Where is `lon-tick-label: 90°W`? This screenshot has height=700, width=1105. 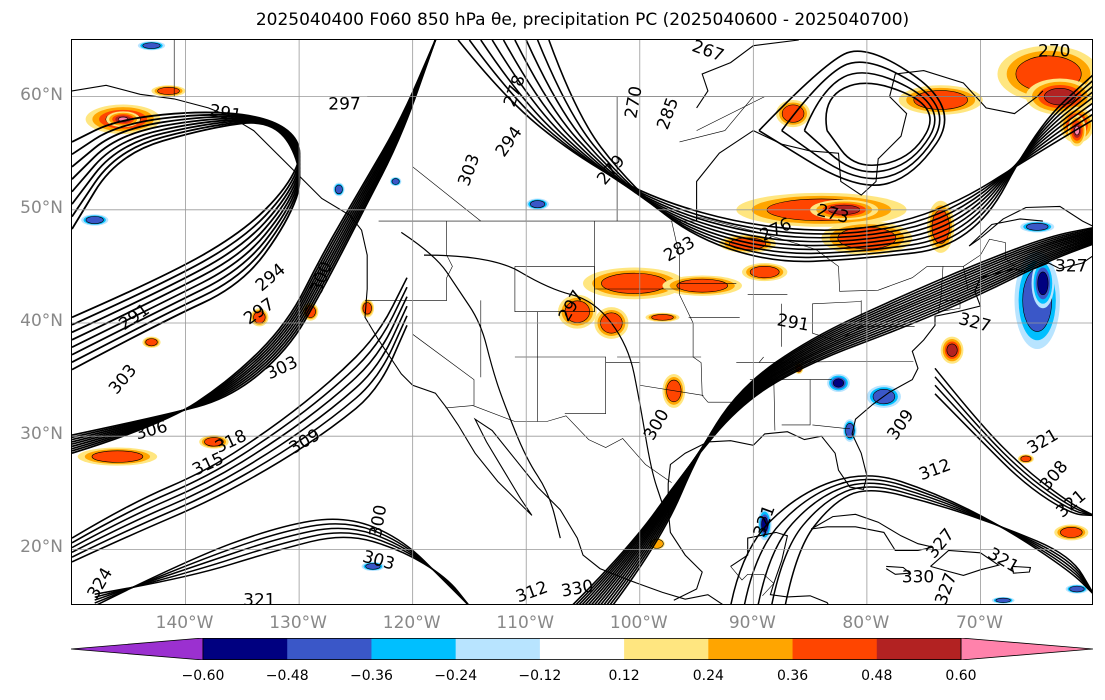
lon-tick-label: 90°W is located at coordinates (752, 623).